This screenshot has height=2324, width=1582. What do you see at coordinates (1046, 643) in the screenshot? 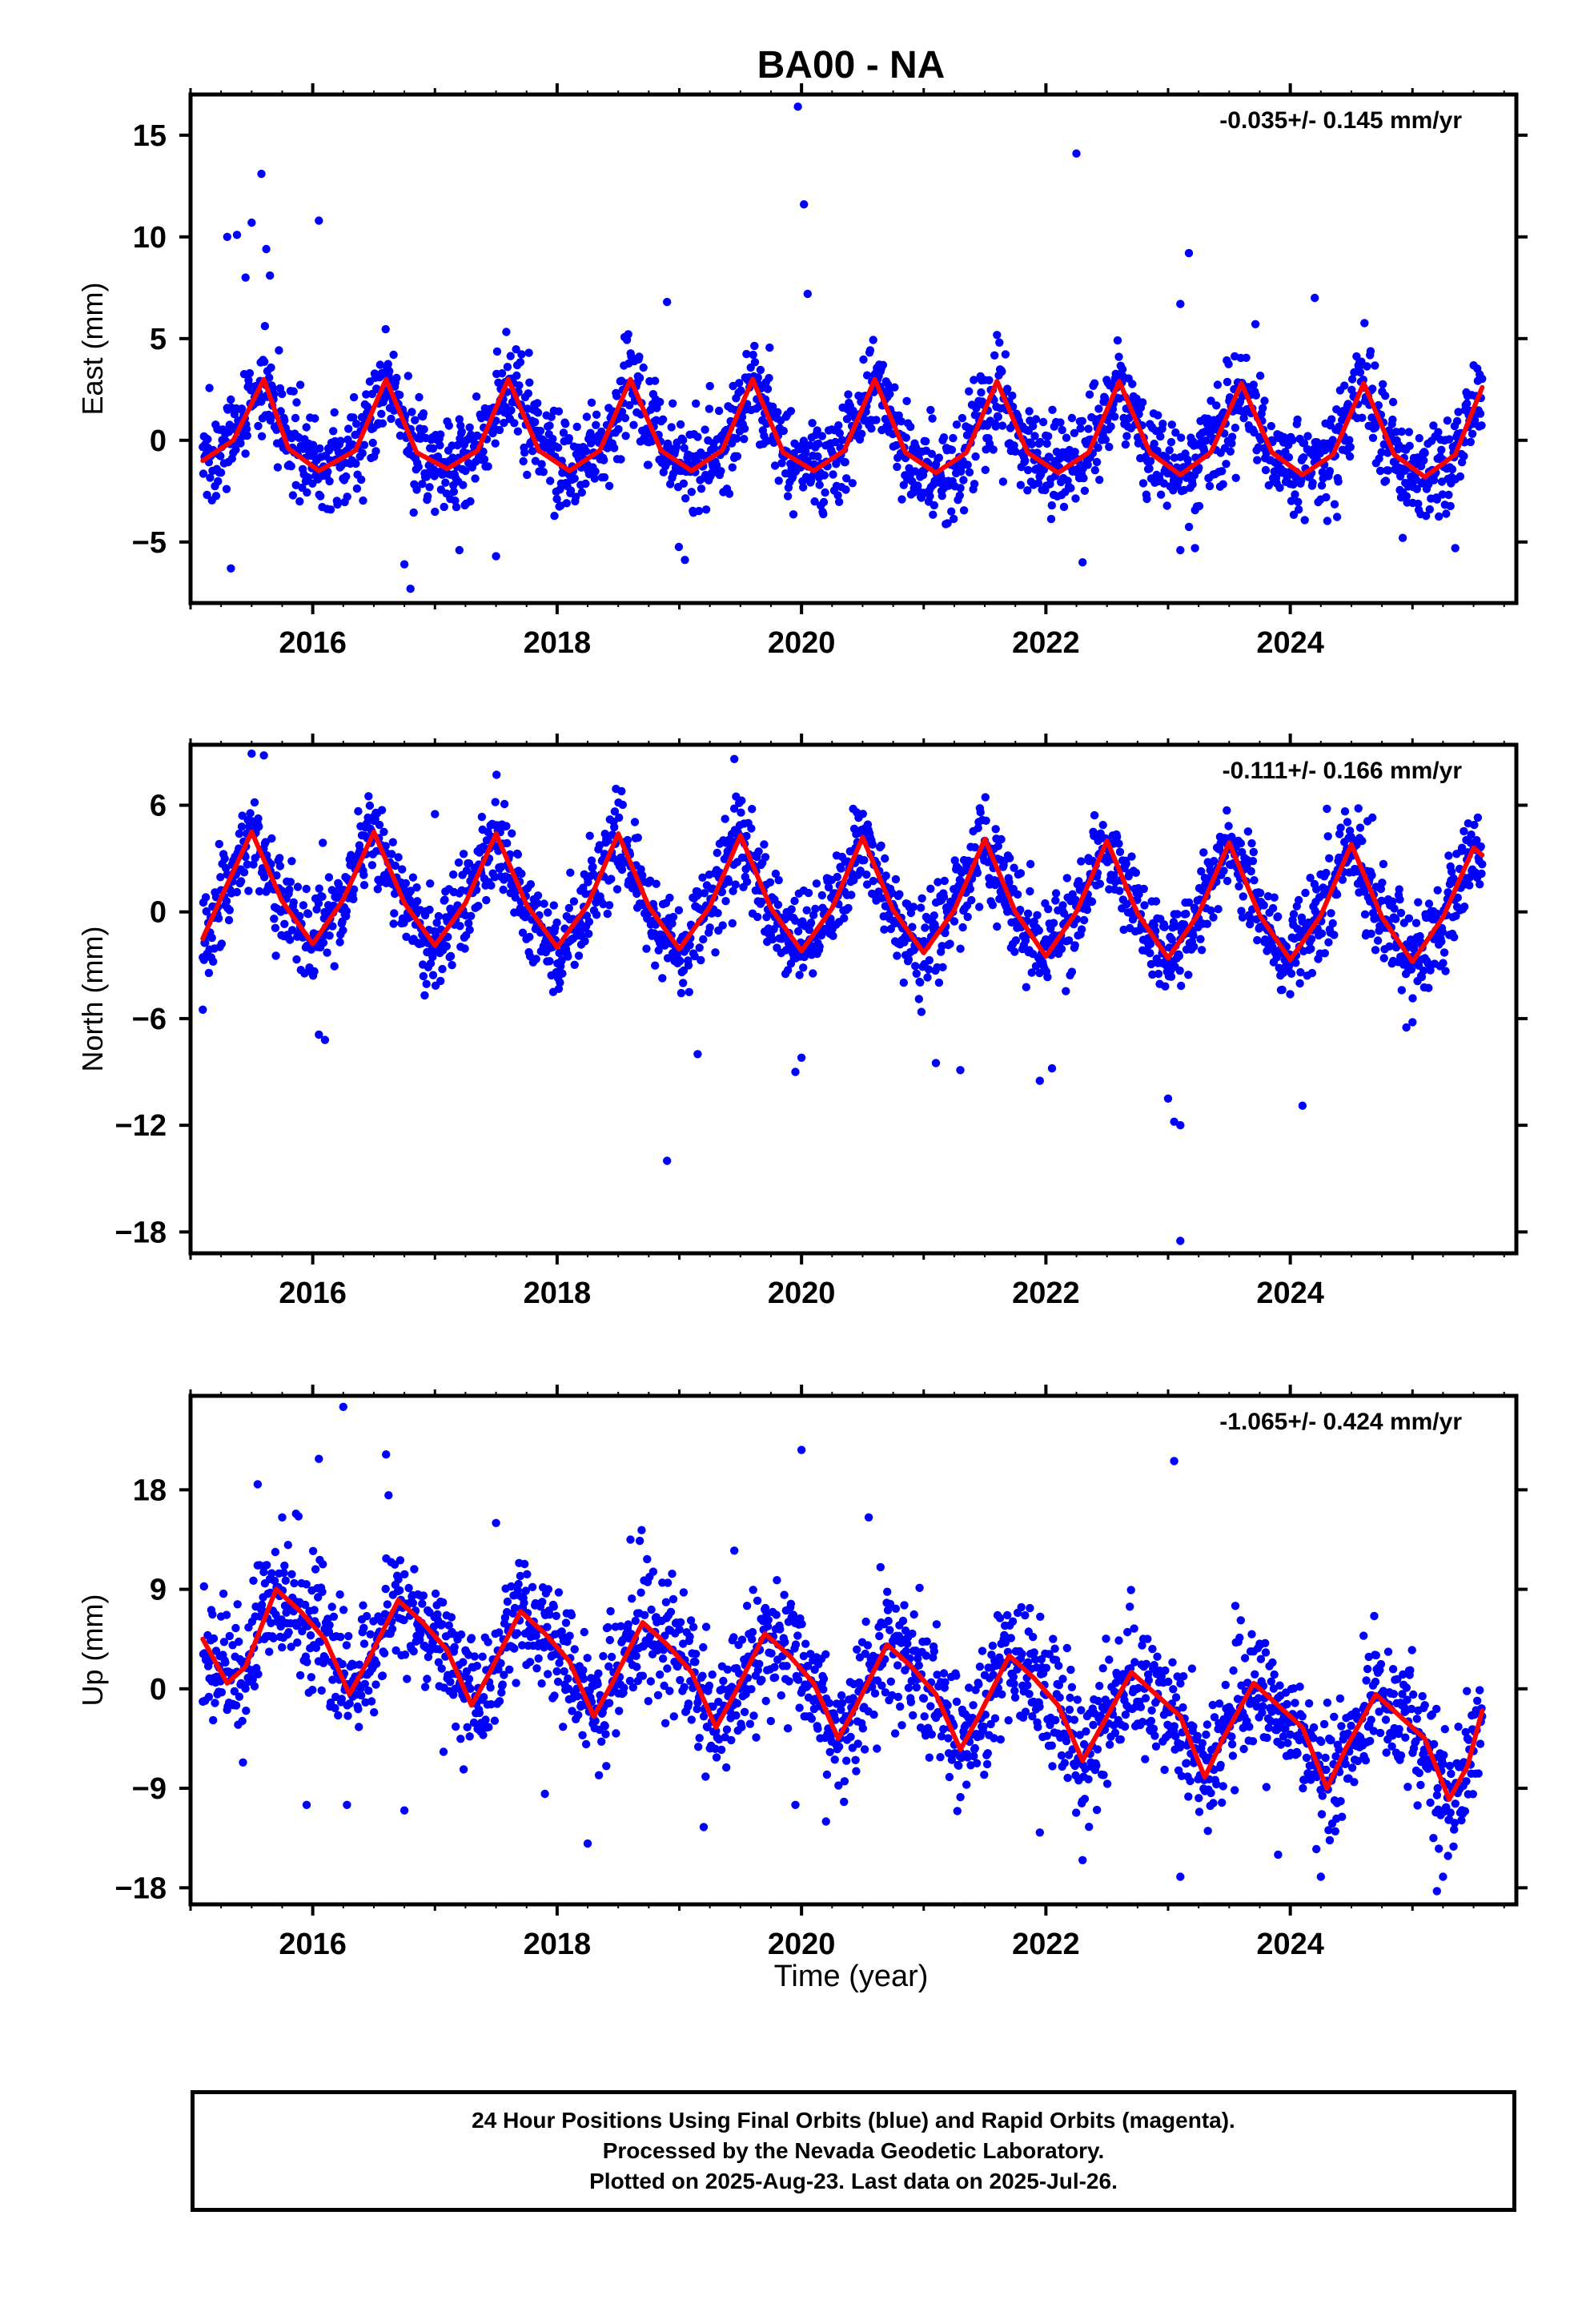
I see `x-tick-label: 2022` at bounding box center [1046, 643].